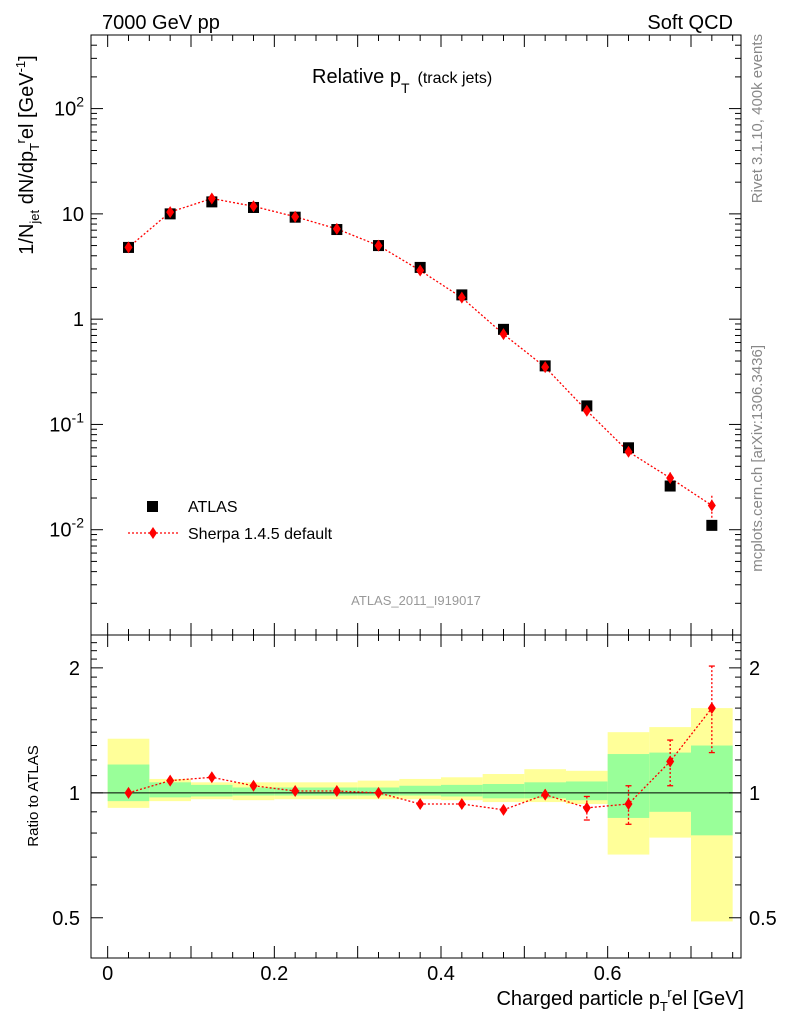 This screenshot has height=1024, width=786. I want to click on y-tick-label: 10⁻², so click(66, 528).